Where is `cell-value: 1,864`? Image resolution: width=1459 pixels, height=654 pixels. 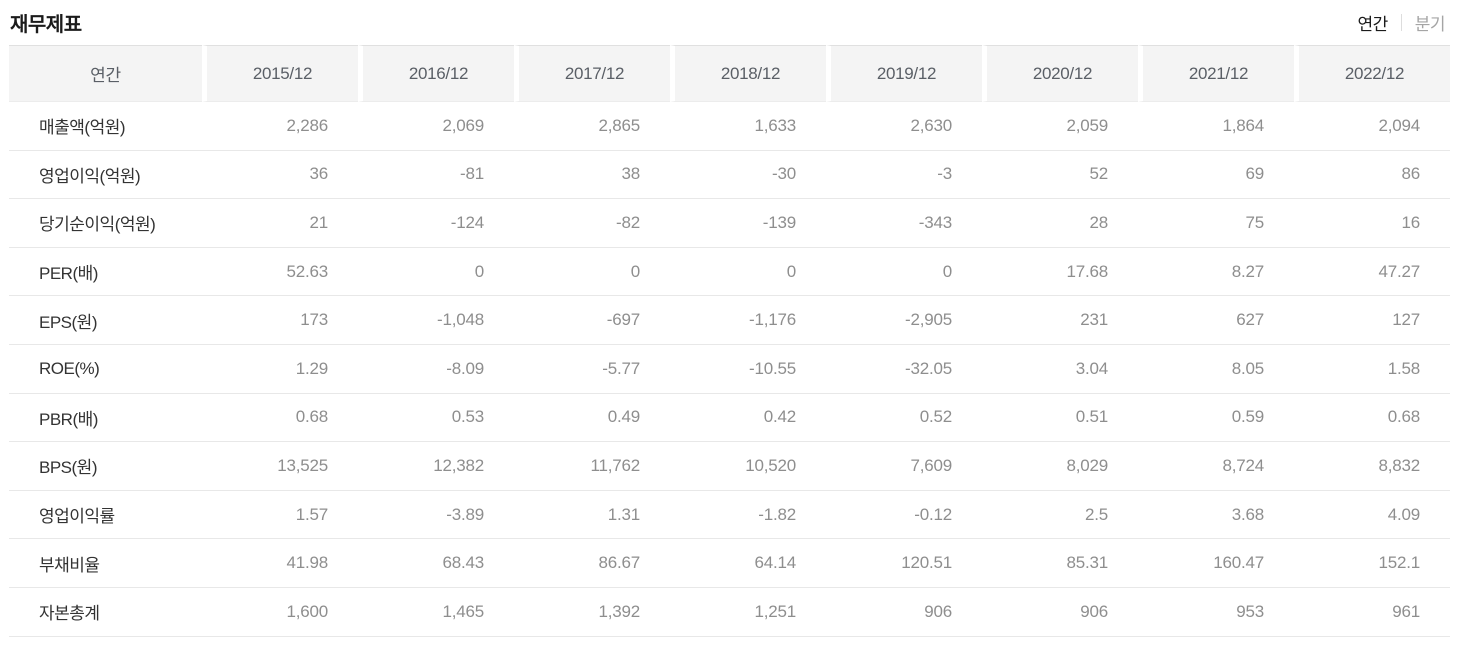 cell-value: 1,864 is located at coordinates (1216, 126).